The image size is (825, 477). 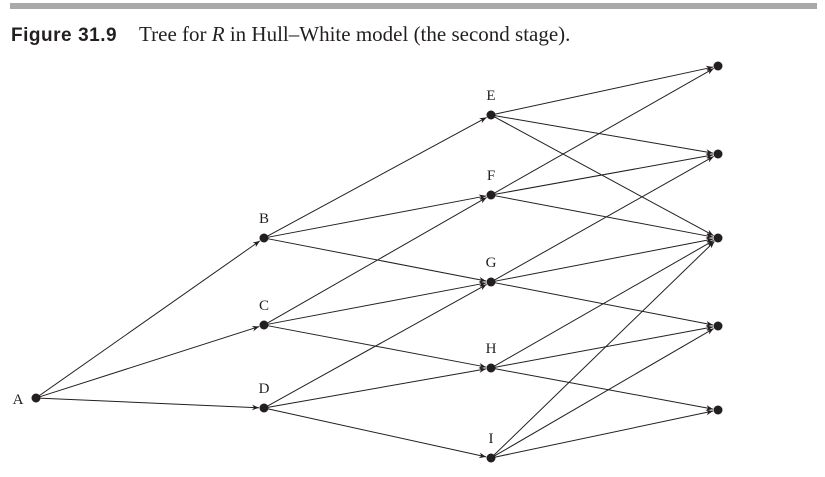 I want to click on node-label-f: F, so click(x=491, y=176).